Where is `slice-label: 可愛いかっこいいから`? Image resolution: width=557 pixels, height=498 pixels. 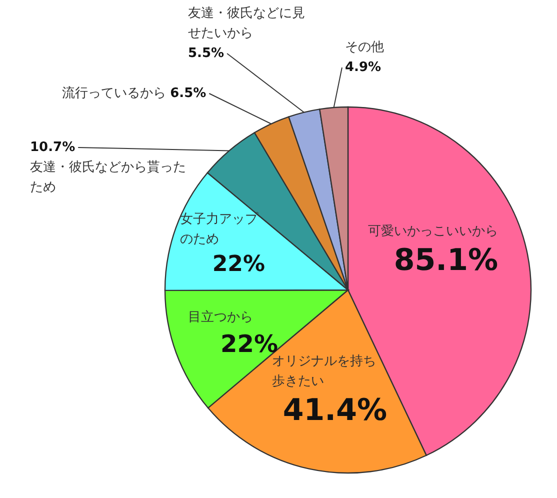 slice-label: 可愛いかっこいいから is located at coordinates (433, 231).